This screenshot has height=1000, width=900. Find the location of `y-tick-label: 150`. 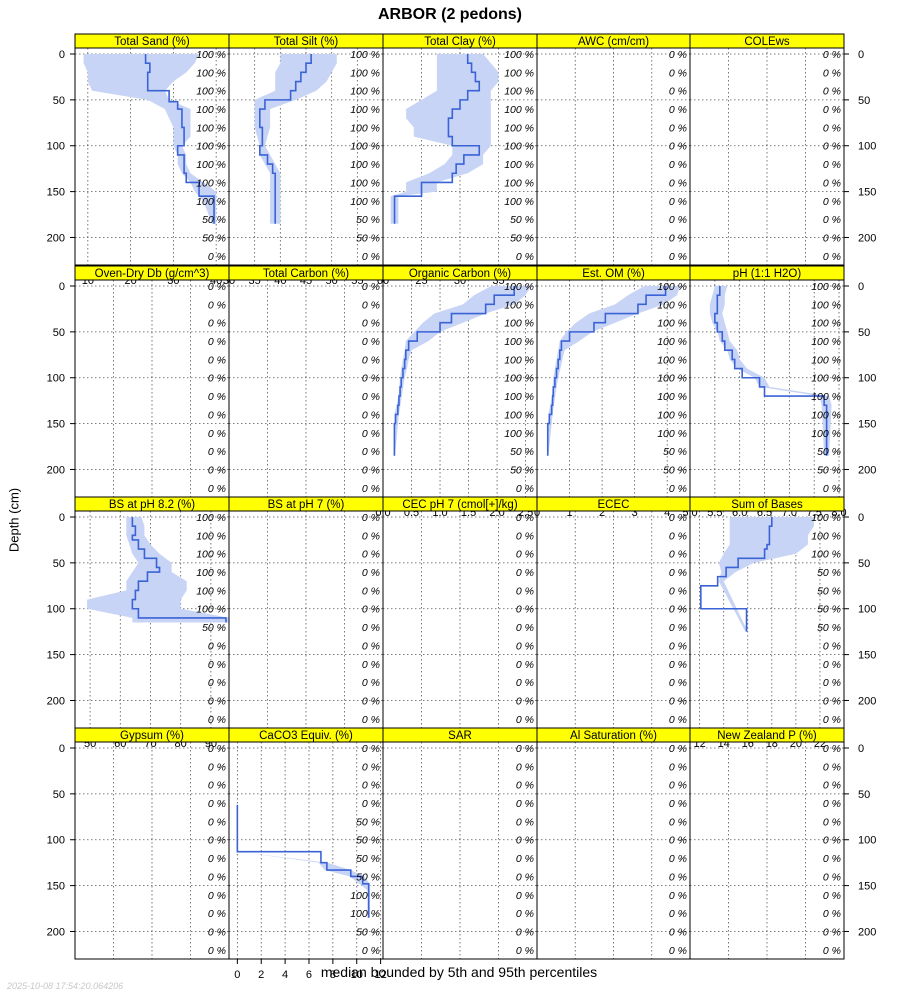

y-tick-label: 150 is located at coordinates (56, 425).